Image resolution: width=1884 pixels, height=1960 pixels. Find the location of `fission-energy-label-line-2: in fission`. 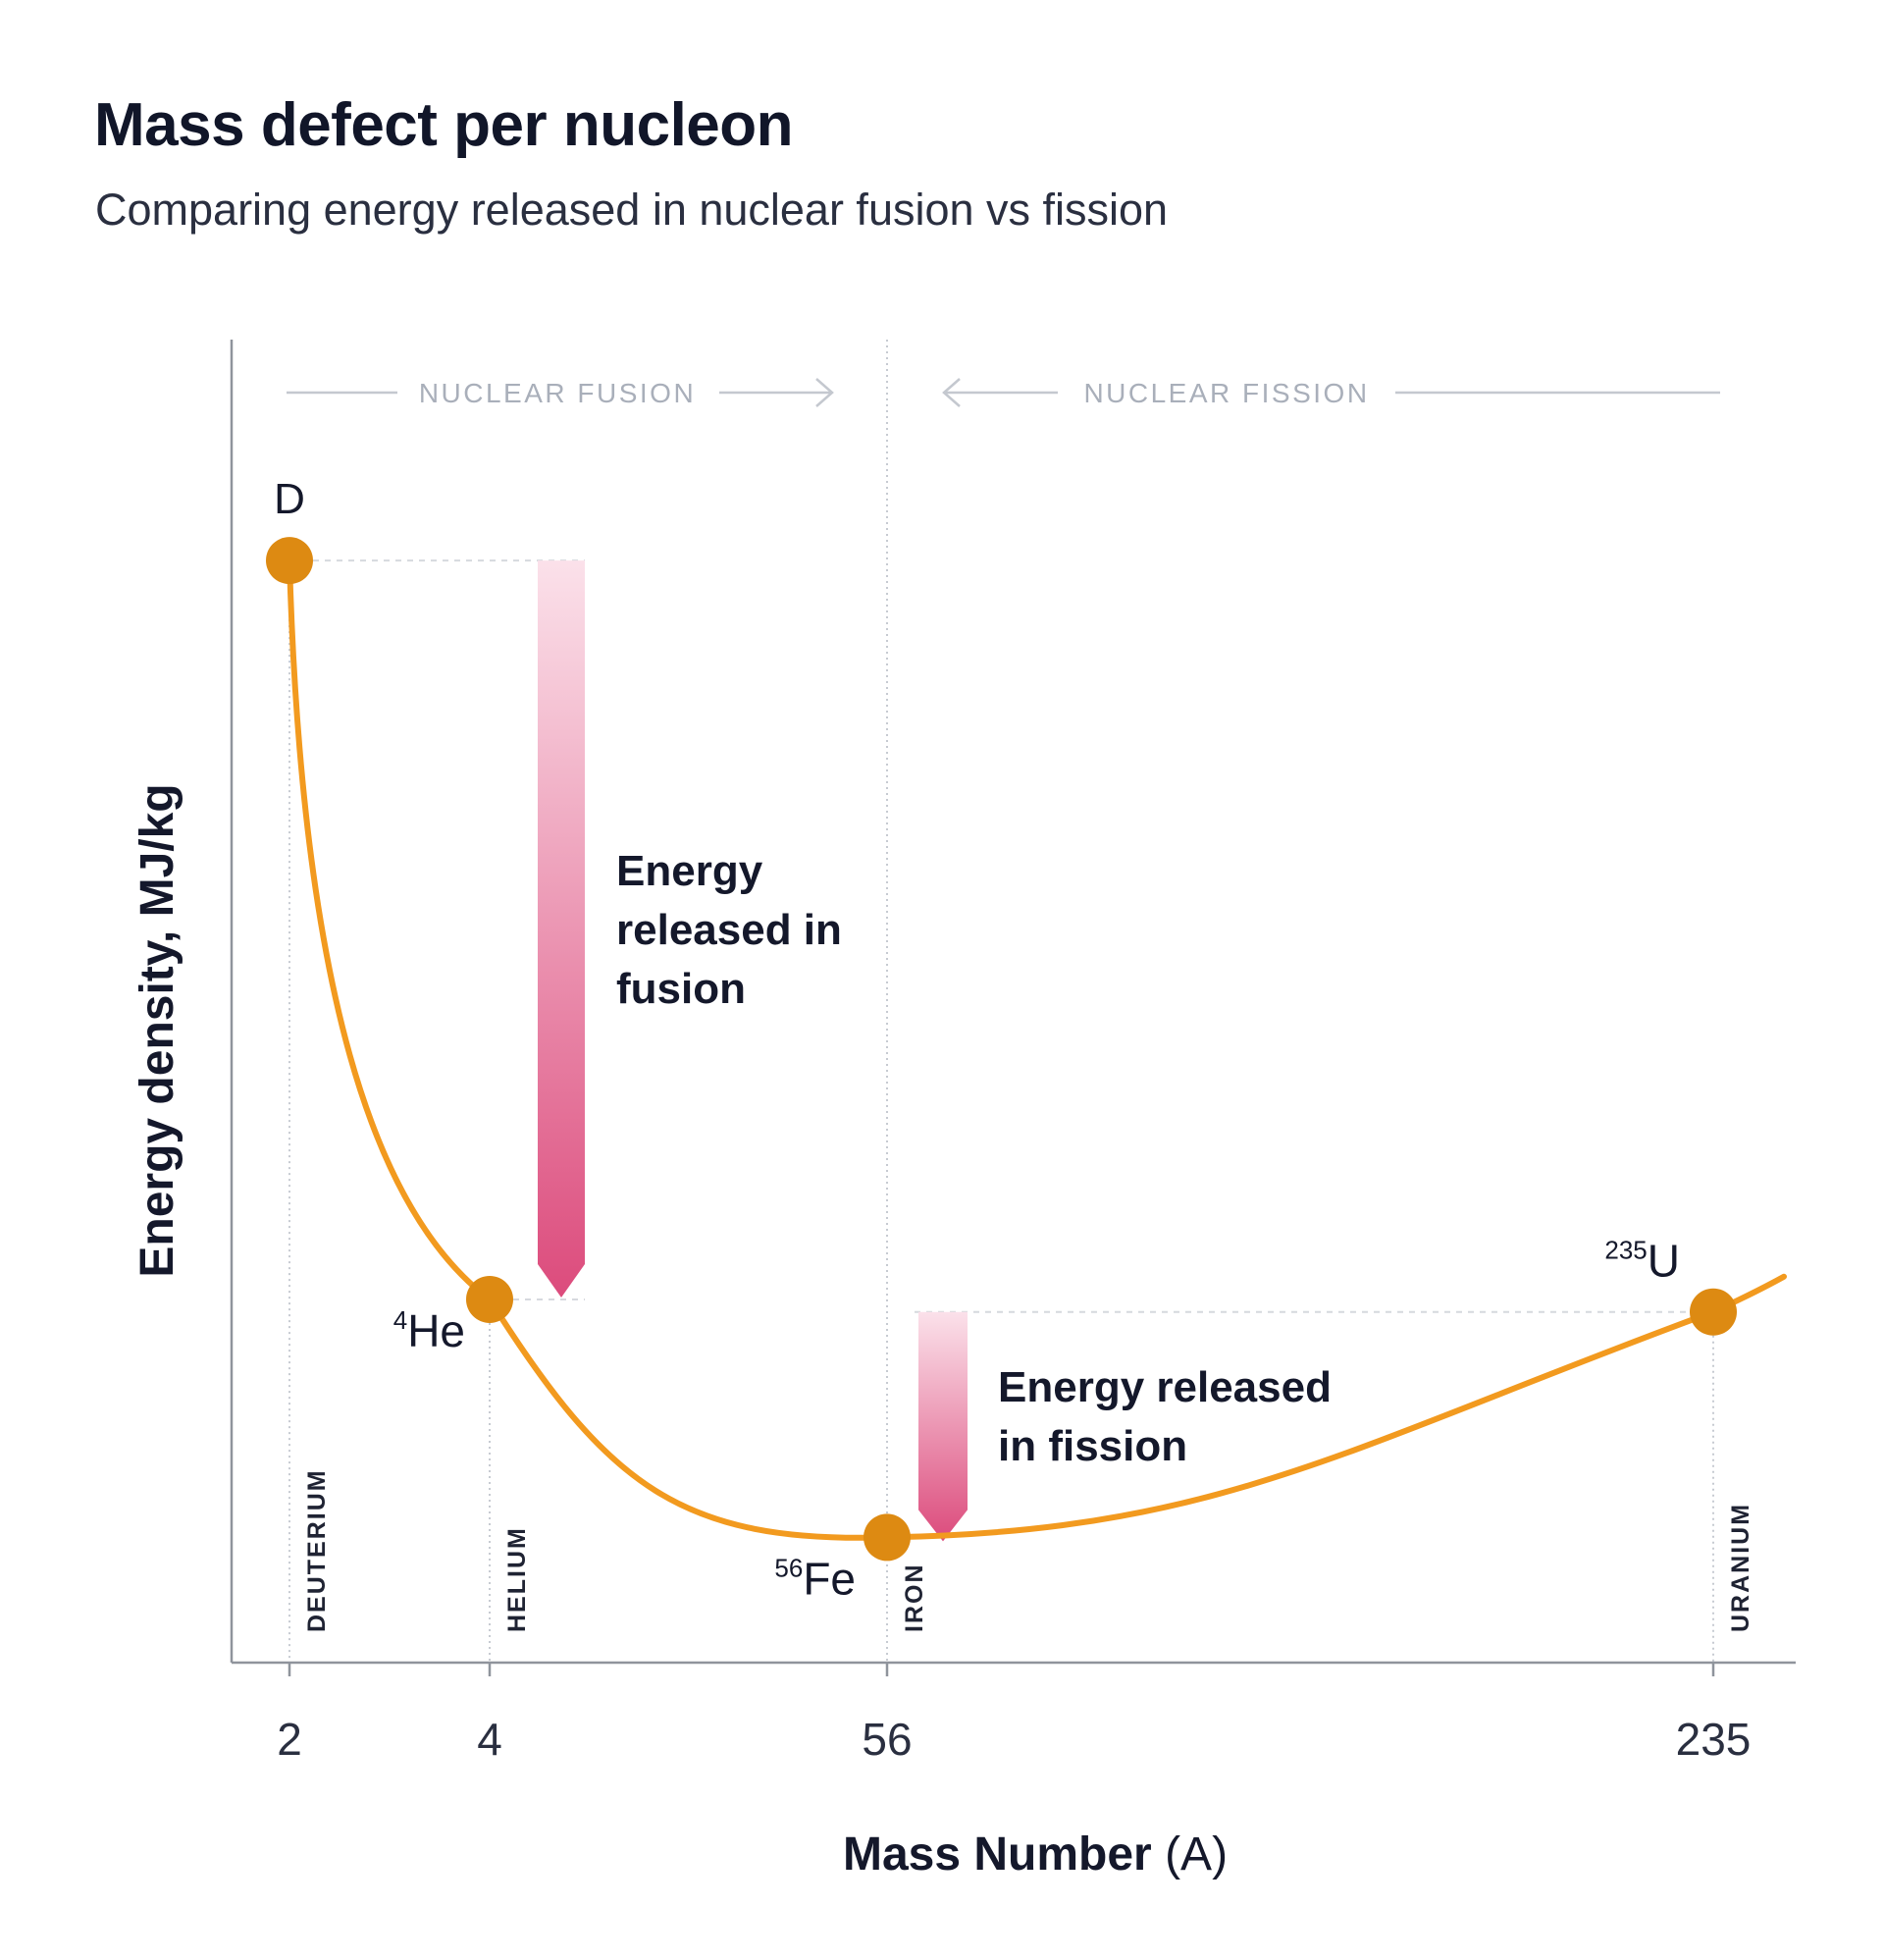

fission-energy-label-line-2: in fission is located at coordinates (1092, 1446).